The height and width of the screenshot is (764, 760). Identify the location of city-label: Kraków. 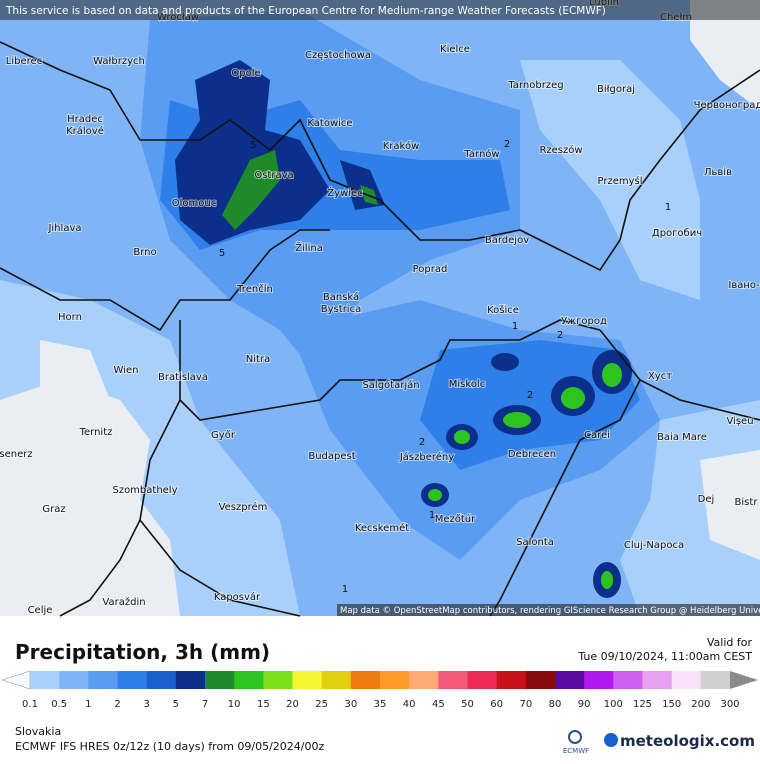
(401, 146).